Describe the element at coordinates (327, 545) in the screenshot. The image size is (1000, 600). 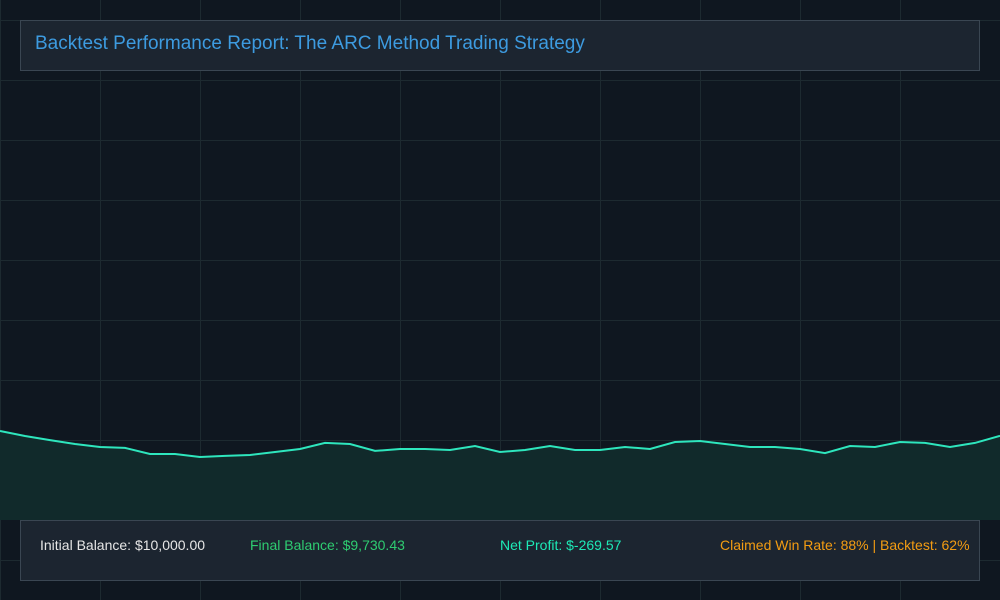
I see `stat-text: Final Balance: $9,730.43` at that location.